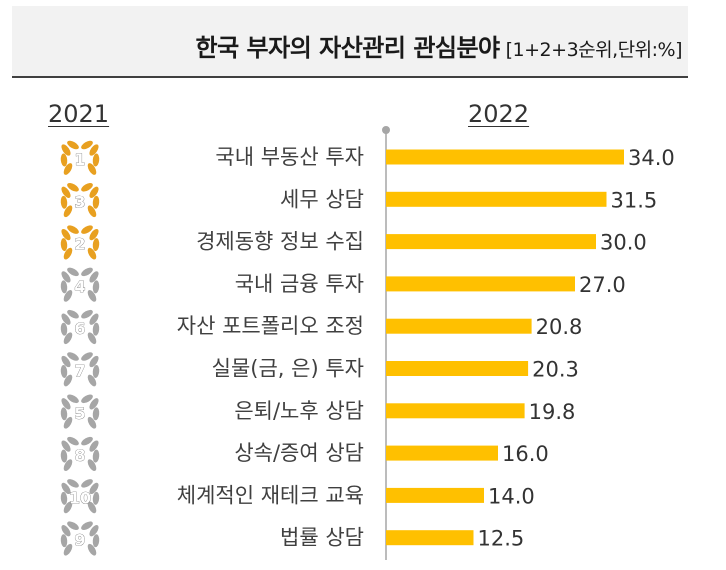  Describe the element at coordinates (270, 495) in the screenshot. I see `category-label: 체계적인 재테크 교육` at that location.